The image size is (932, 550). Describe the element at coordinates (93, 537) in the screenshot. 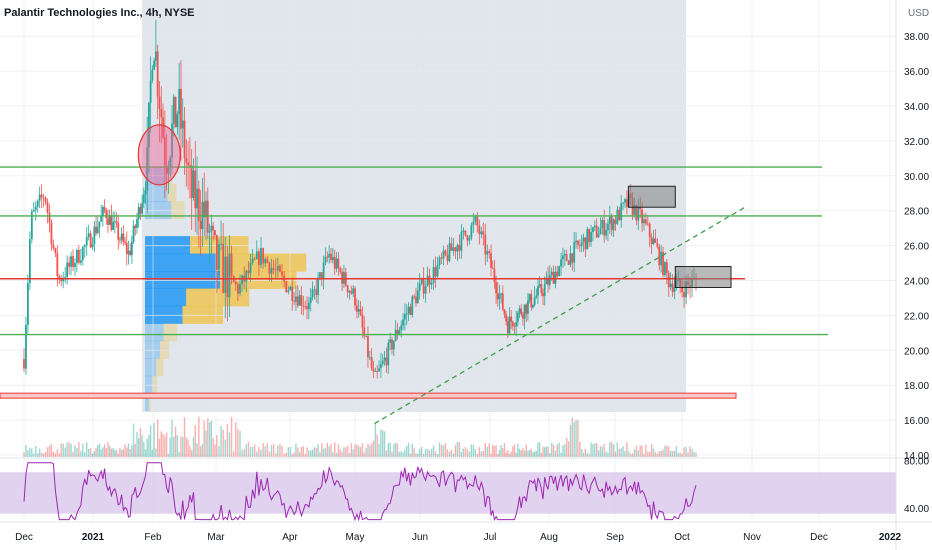

I see `time-tick-label: 2021` at that location.